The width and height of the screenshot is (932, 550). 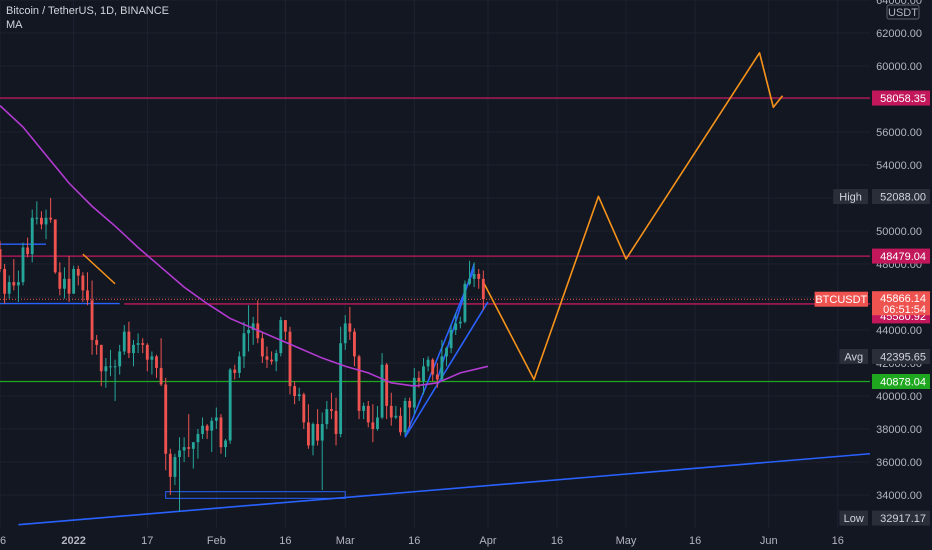 I want to click on high-name: High, so click(x=850, y=198).